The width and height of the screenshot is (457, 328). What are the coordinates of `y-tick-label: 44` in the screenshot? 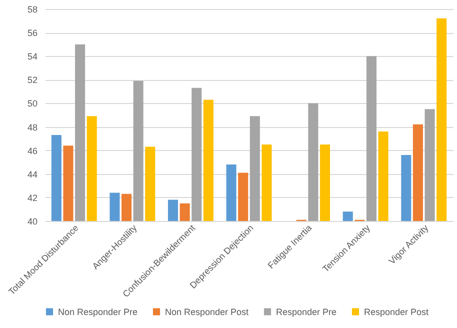 It's located at (32, 174).